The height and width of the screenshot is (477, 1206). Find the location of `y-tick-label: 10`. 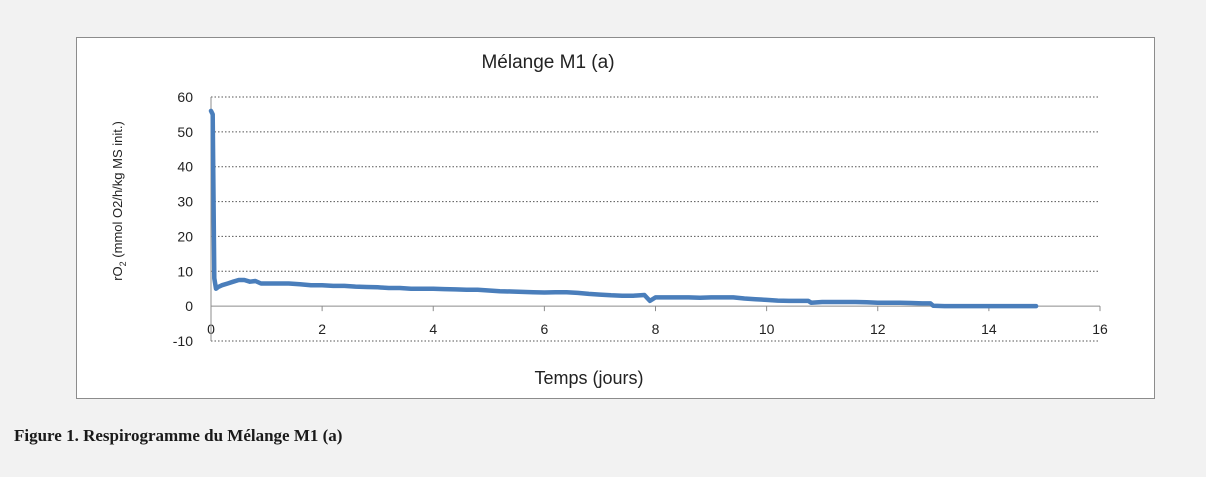

y-tick-label: 10 is located at coordinates (185, 271).